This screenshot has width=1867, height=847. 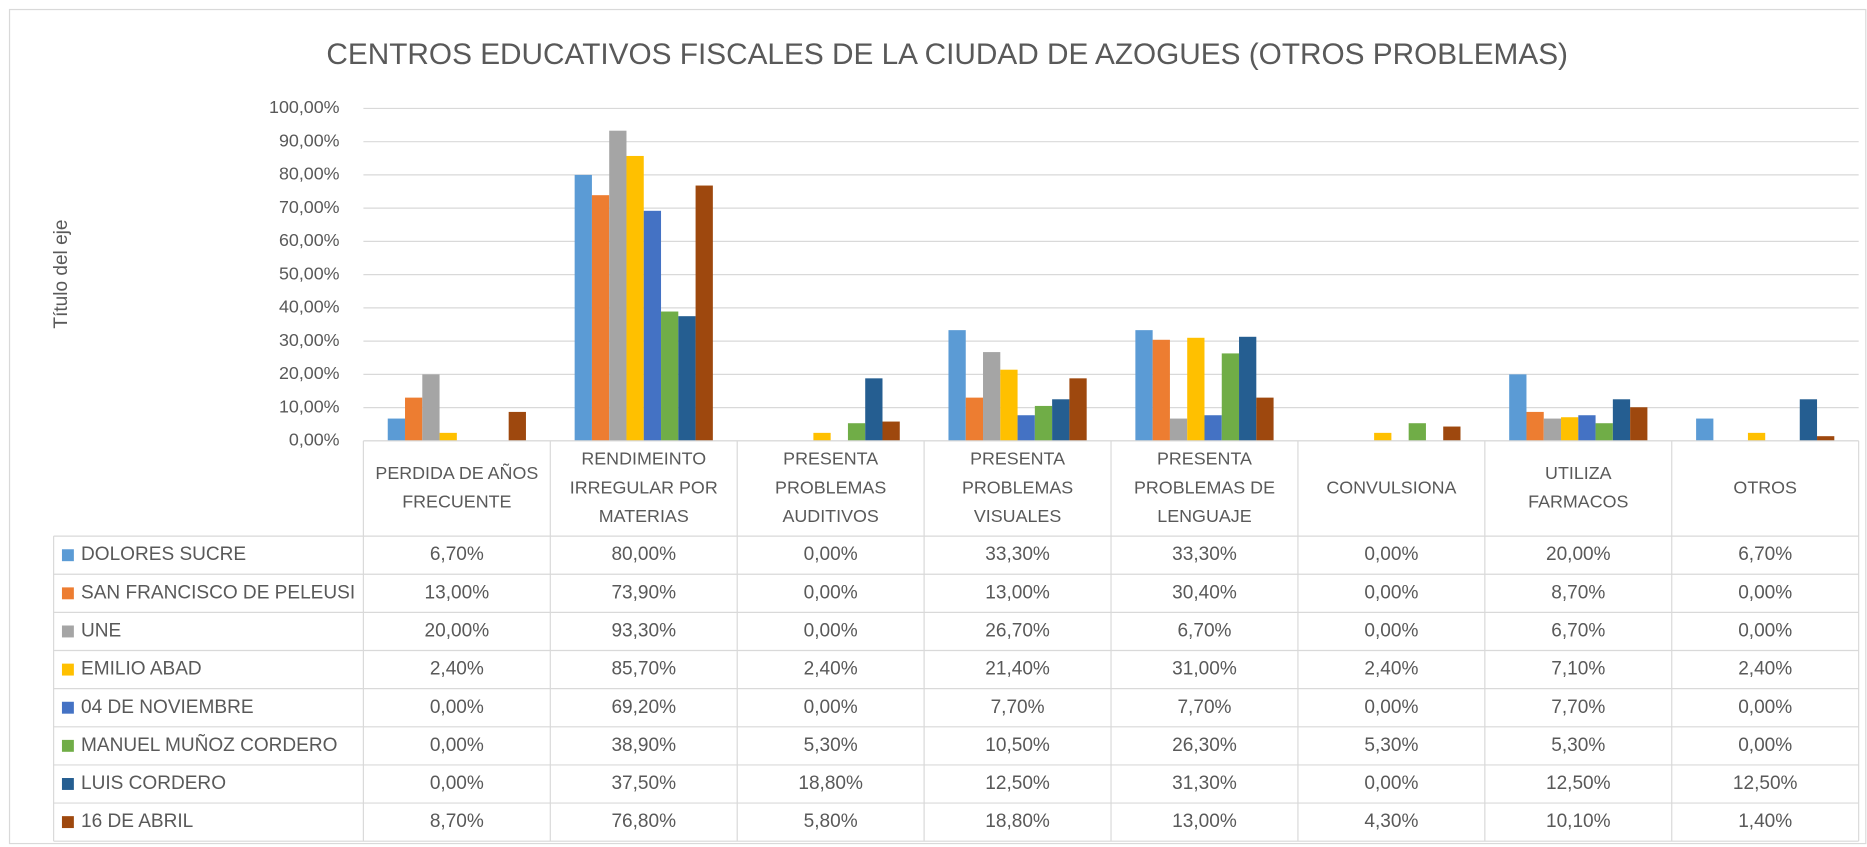 What do you see at coordinates (309, 273) in the screenshot?
I see `y-tick-label: 50,00%` at bounding box center [309, 273].